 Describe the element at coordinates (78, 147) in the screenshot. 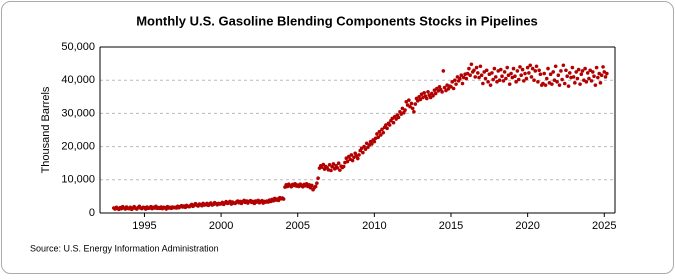

I see `y-tick-label: 20,000` at that location.